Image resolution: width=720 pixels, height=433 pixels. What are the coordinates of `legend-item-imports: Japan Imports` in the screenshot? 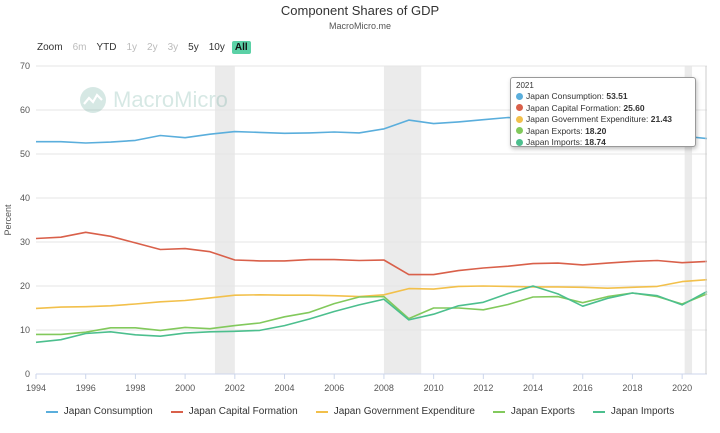 It's located at (633, 411).